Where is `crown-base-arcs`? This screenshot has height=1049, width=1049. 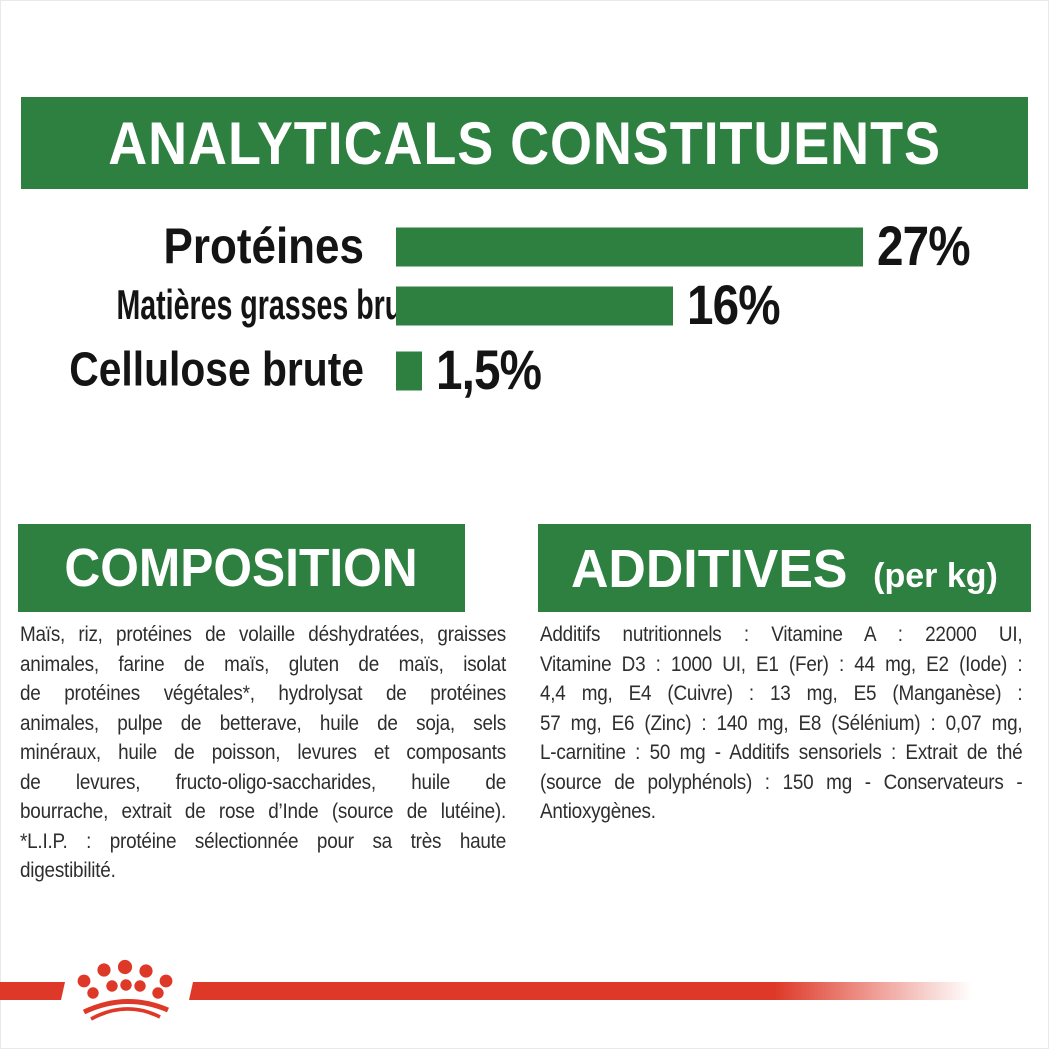 crown-base-arcs is located at coordinates (125, 1010).